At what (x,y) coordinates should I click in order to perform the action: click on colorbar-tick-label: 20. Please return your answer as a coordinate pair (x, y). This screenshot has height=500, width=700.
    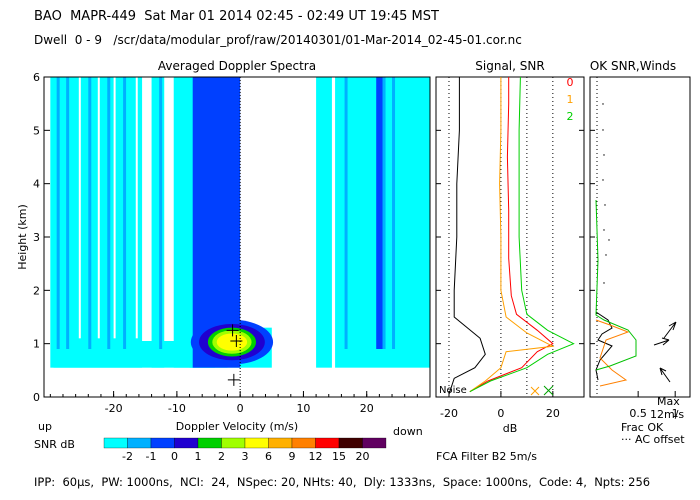
    Looking at the image, I should click on (363, 456).